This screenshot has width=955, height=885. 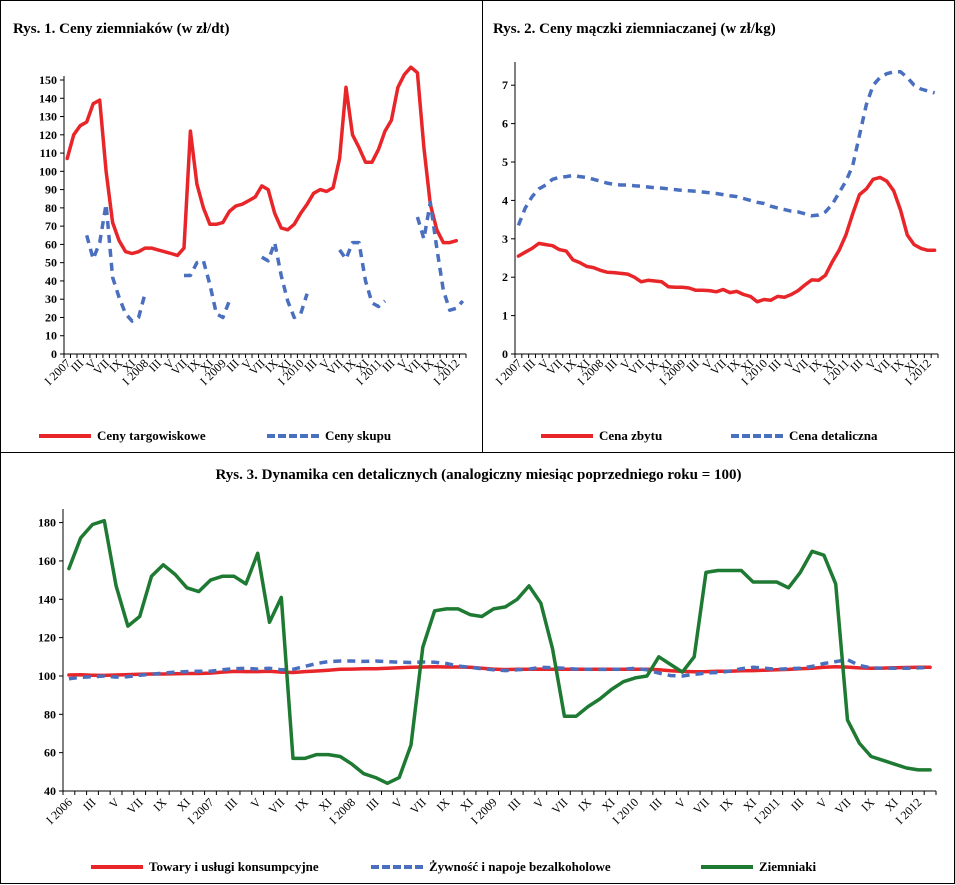 I want to click on legend-item-zywnosc: Żywność i napoje bezalkoholowe, so click(x=491, y=867).